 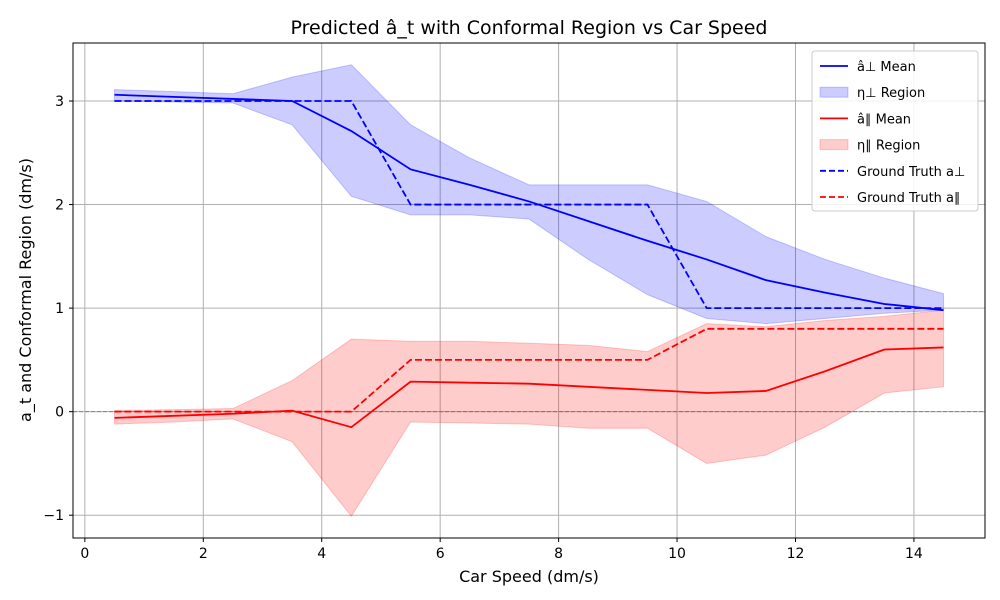 I want to click on x-tick-label: 2, so click(x=203, y=554).